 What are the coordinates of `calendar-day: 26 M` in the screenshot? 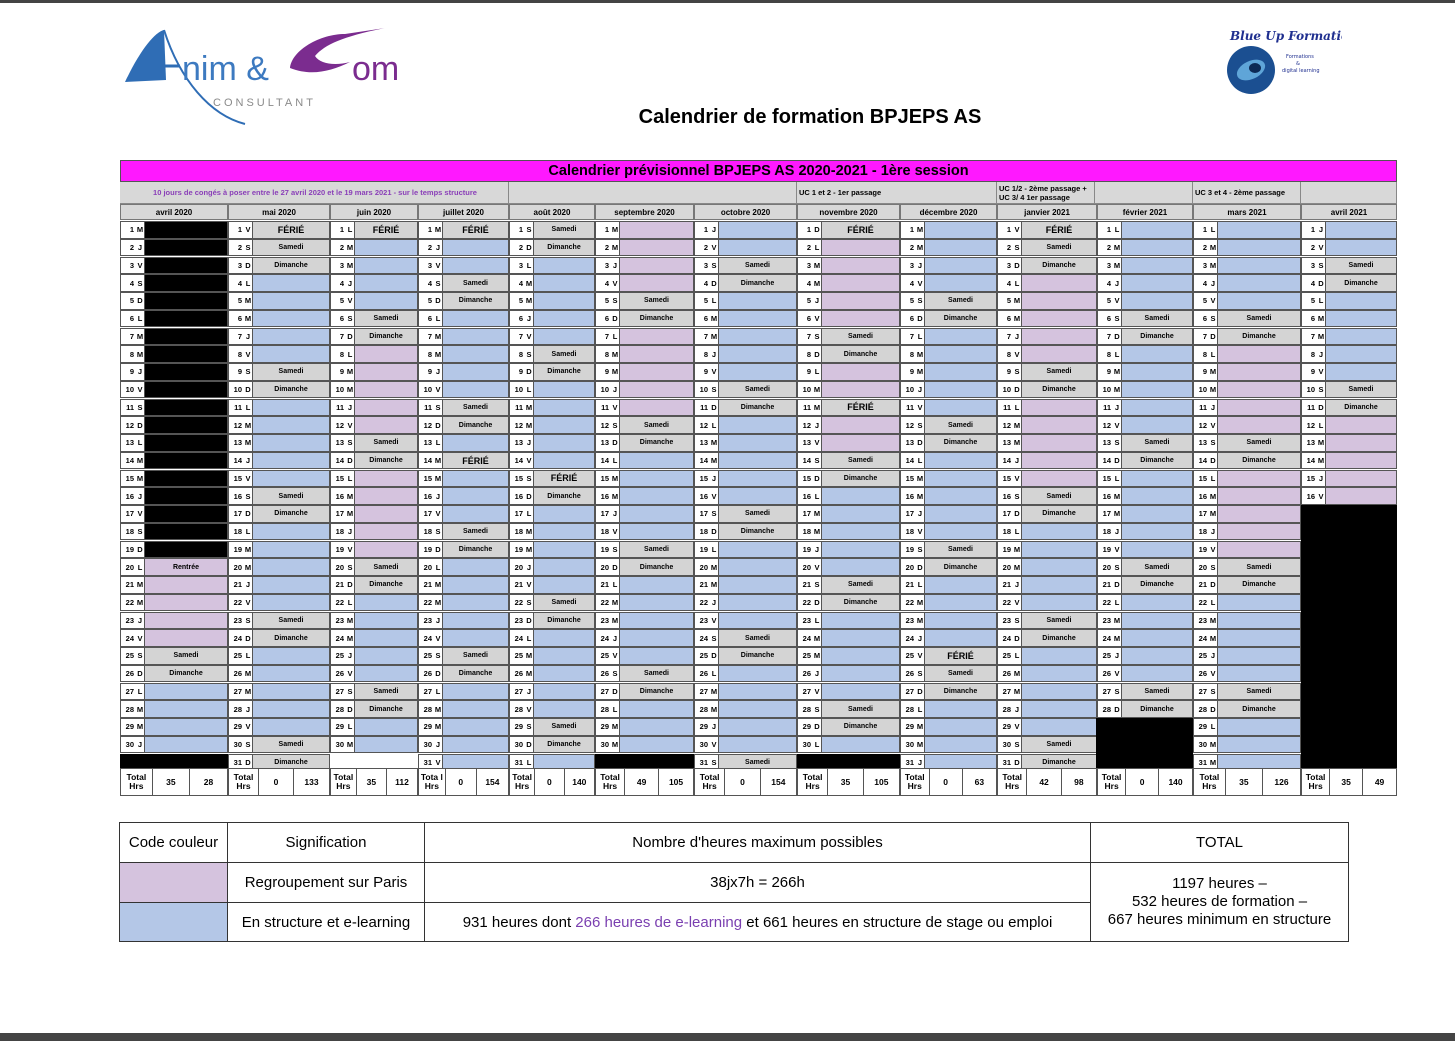 It's located at (279, 673).